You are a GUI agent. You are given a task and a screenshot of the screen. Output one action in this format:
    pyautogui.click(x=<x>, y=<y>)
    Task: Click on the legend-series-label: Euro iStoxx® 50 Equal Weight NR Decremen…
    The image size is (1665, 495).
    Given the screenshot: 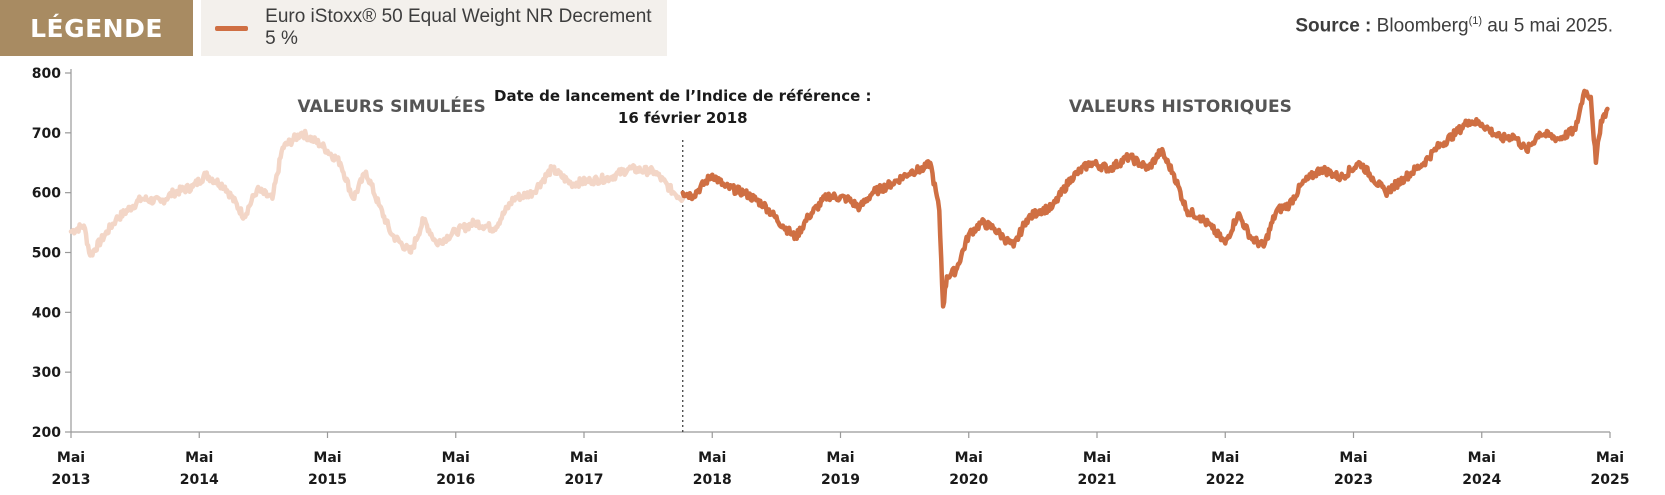 What is the action you would take?
    pyautogui.click(x=458, y=27)
    